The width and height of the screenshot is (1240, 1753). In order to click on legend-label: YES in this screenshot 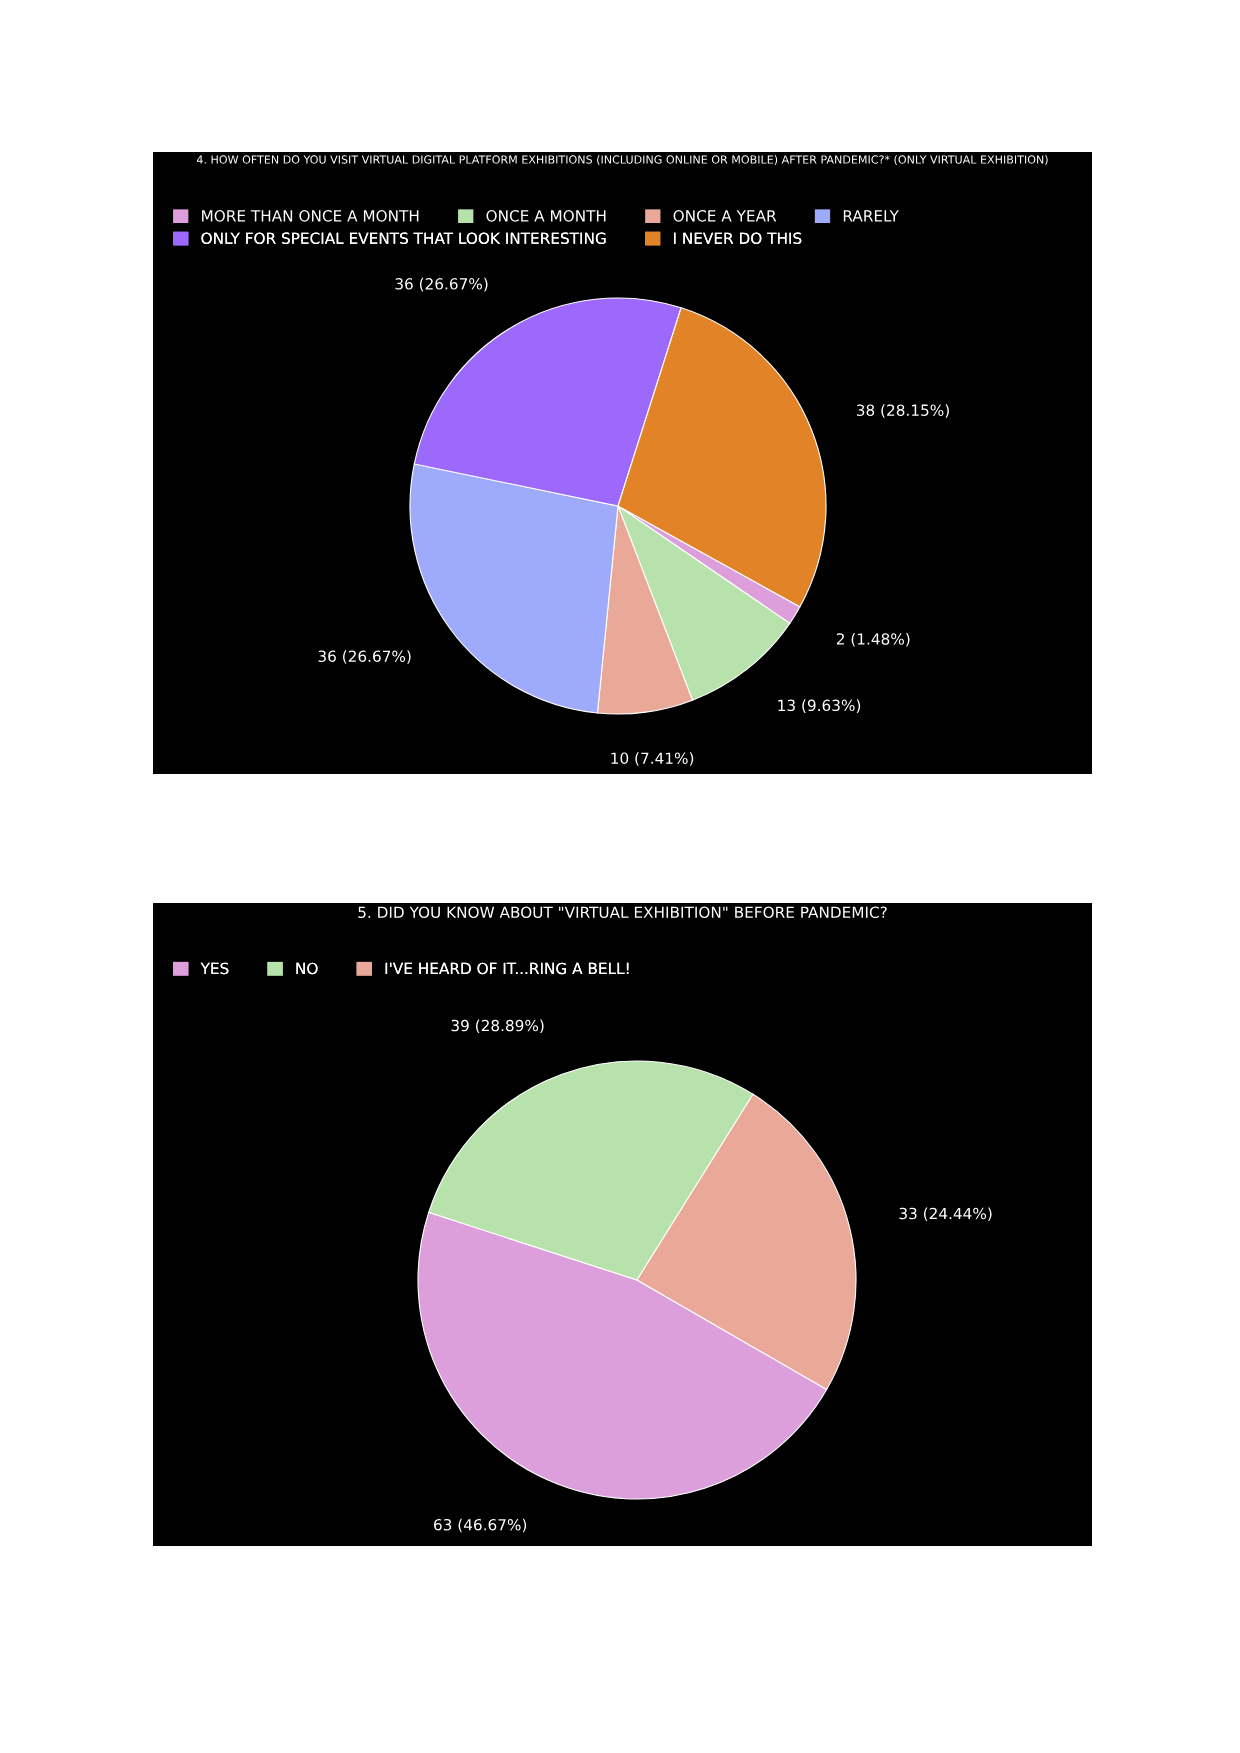, I will do `click(214, 968)`.